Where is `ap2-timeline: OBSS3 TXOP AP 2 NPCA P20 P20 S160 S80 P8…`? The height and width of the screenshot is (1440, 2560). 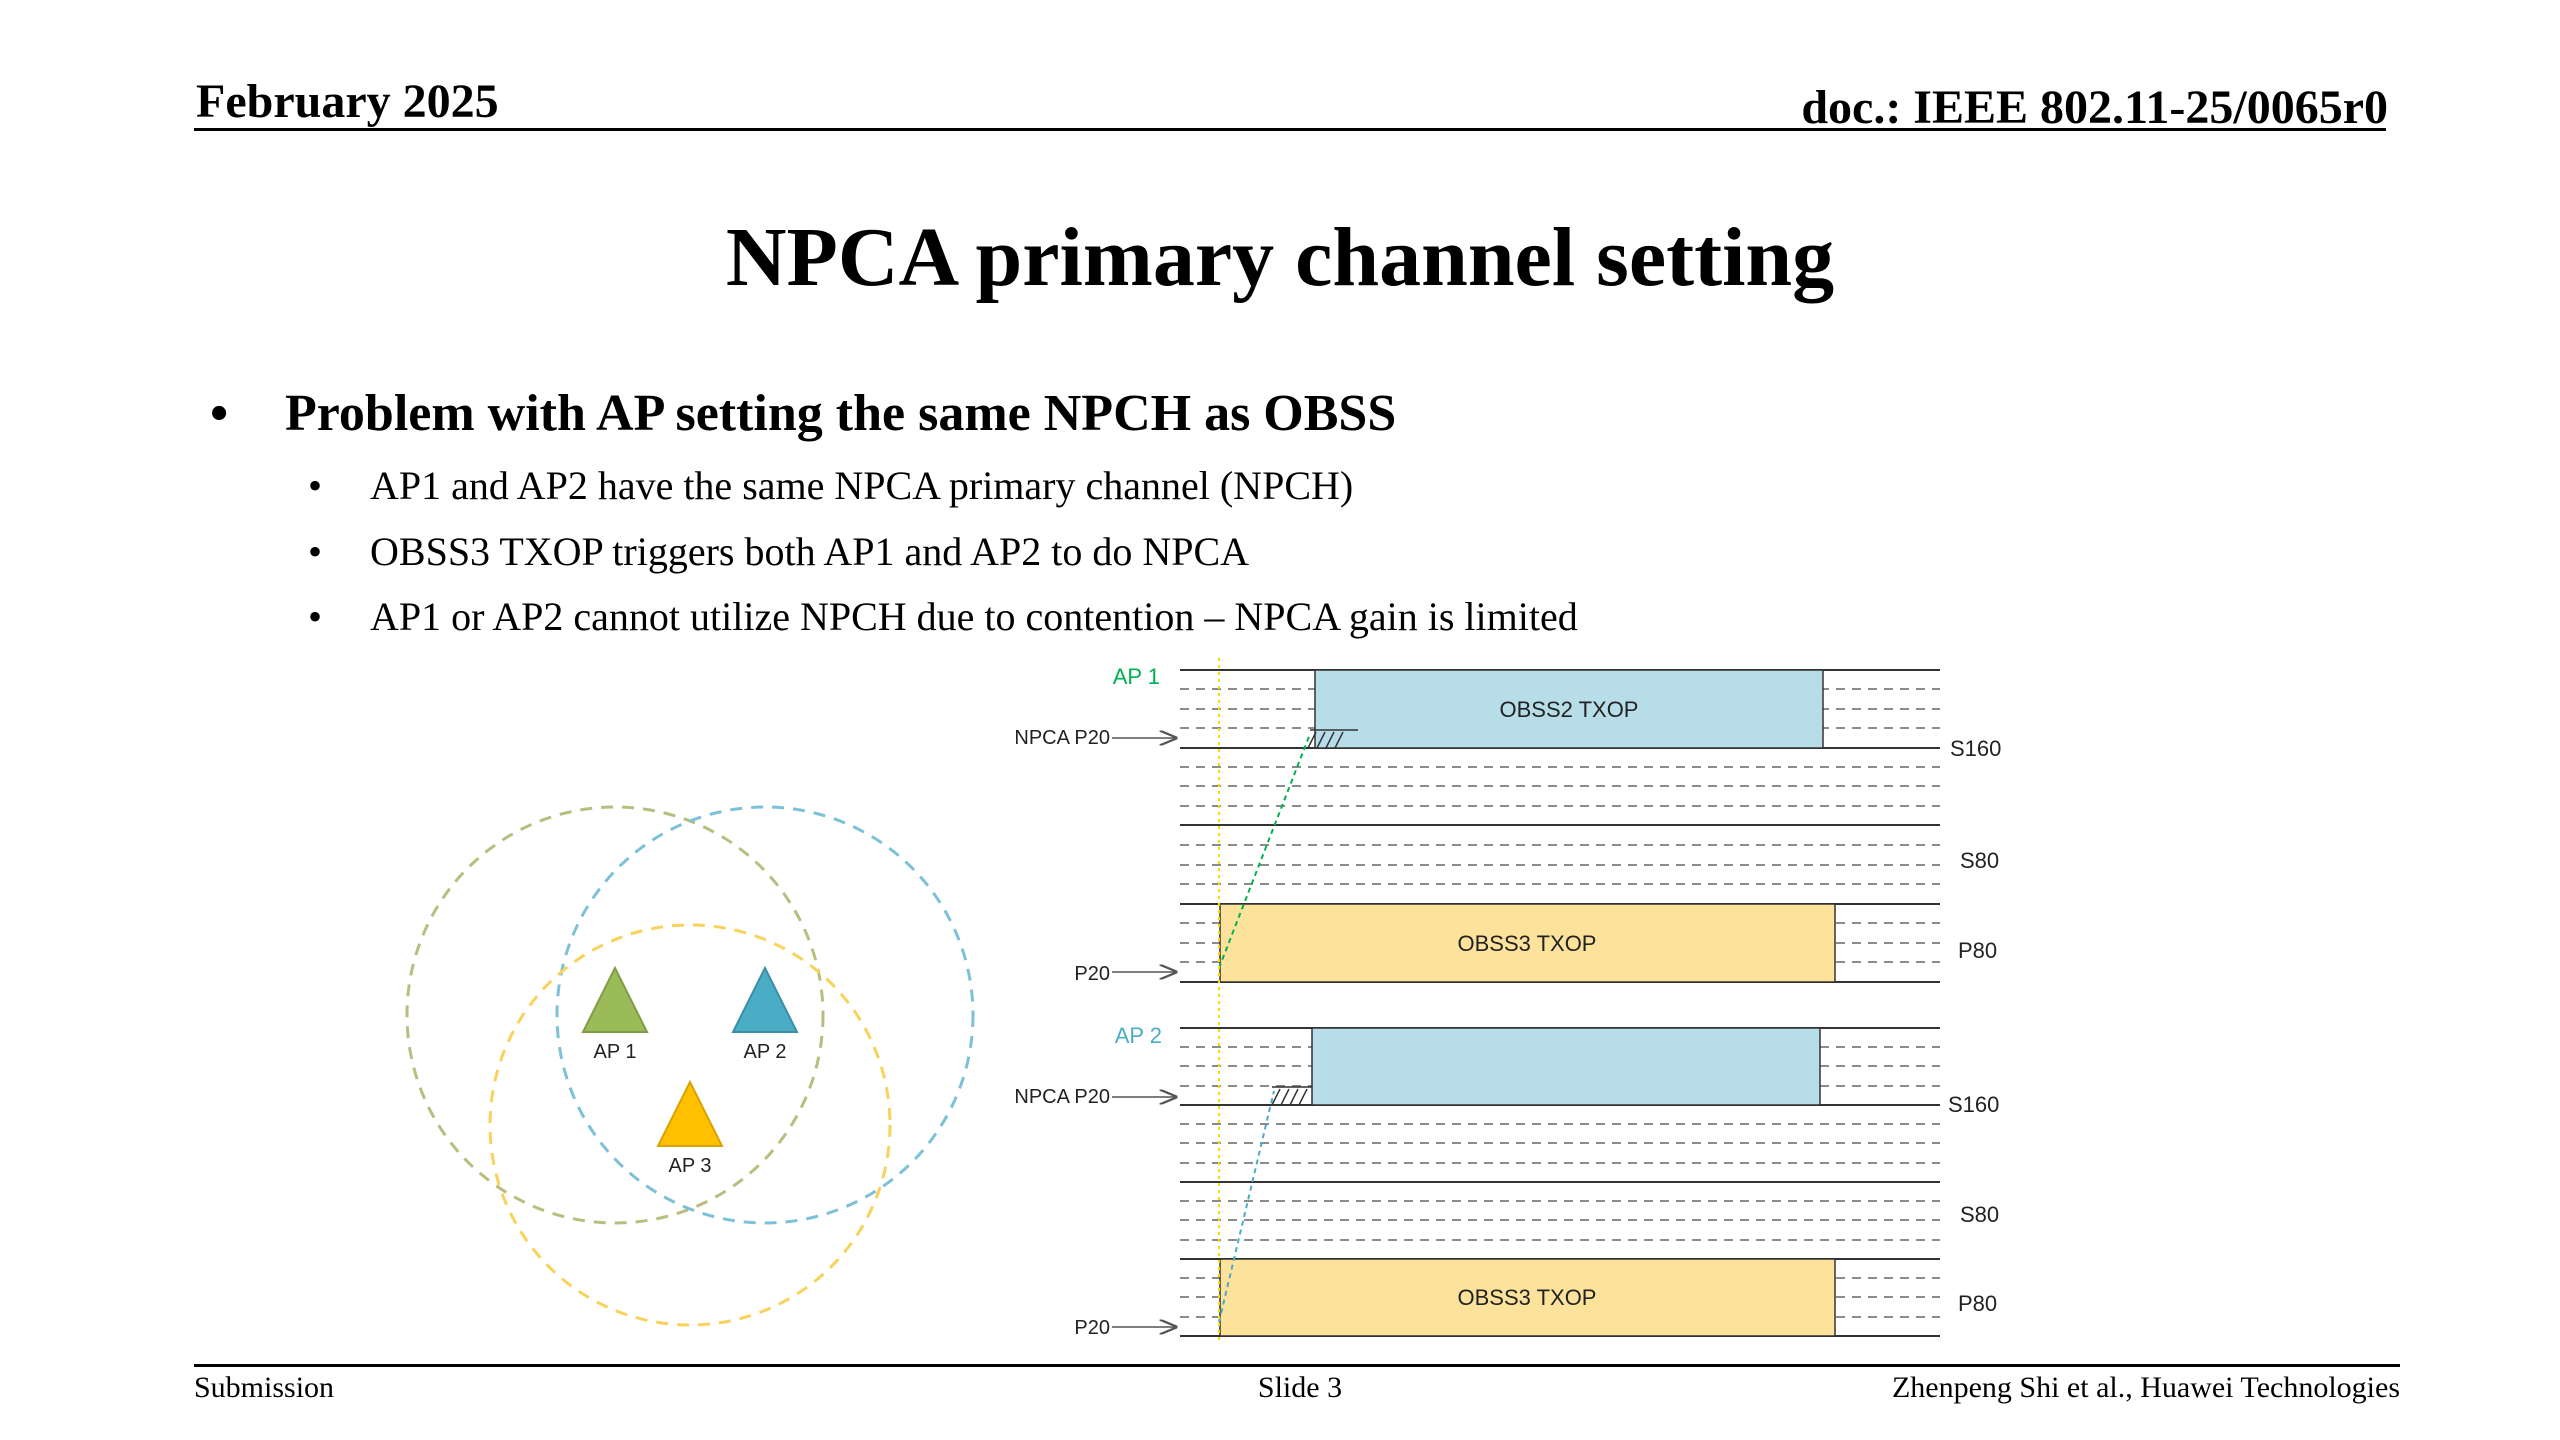 ap2-timeline: OBSS3 TXOP AP 2 NPCA P20 P20 S160 S80 P8… is located at coordinates (1506, 1181).